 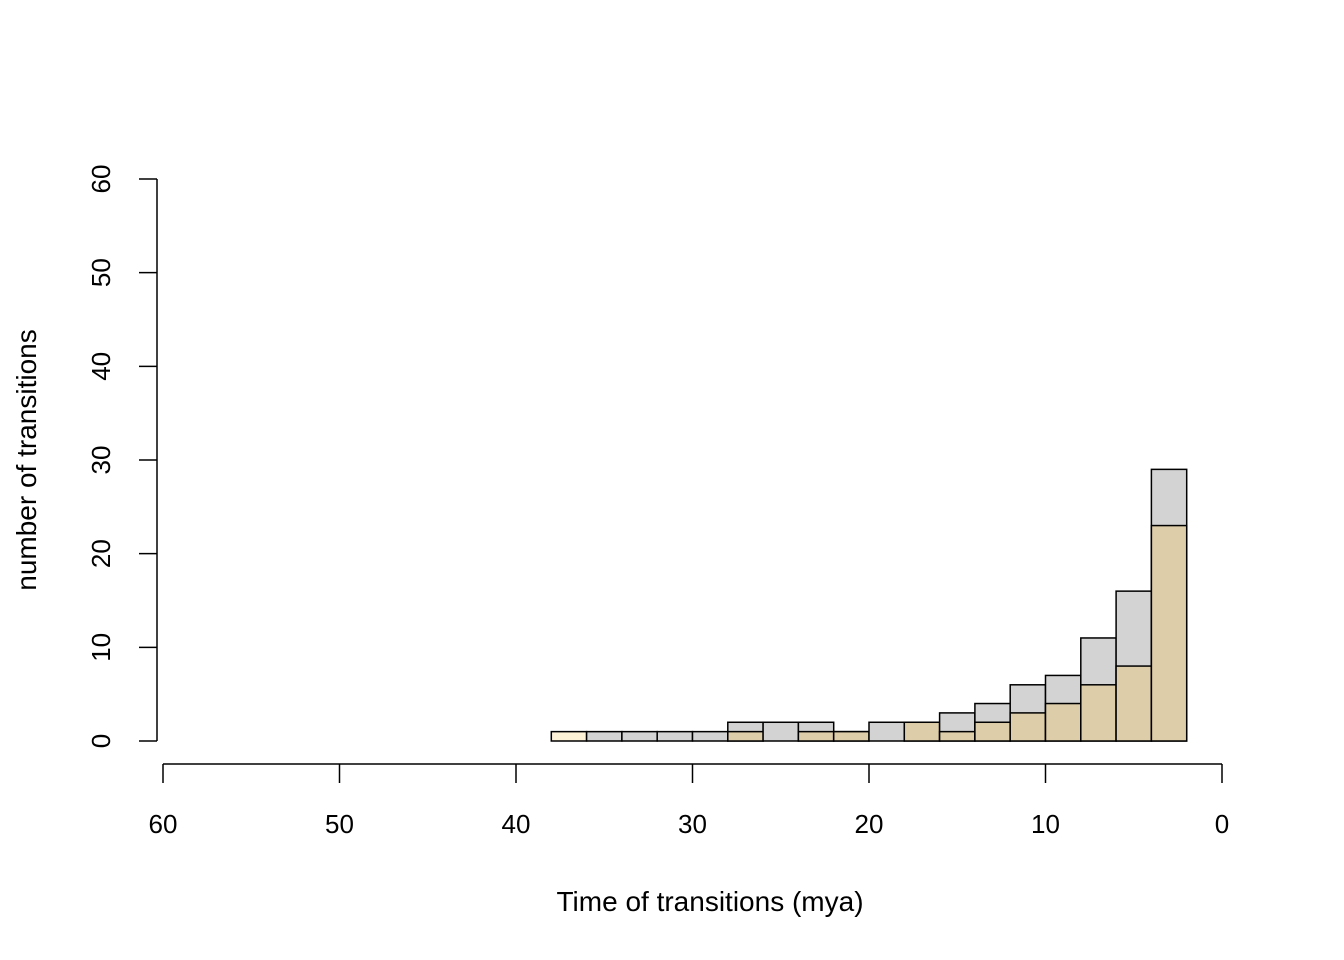 I want to click on y-tick-label: 50, so click(x=101, y=272).